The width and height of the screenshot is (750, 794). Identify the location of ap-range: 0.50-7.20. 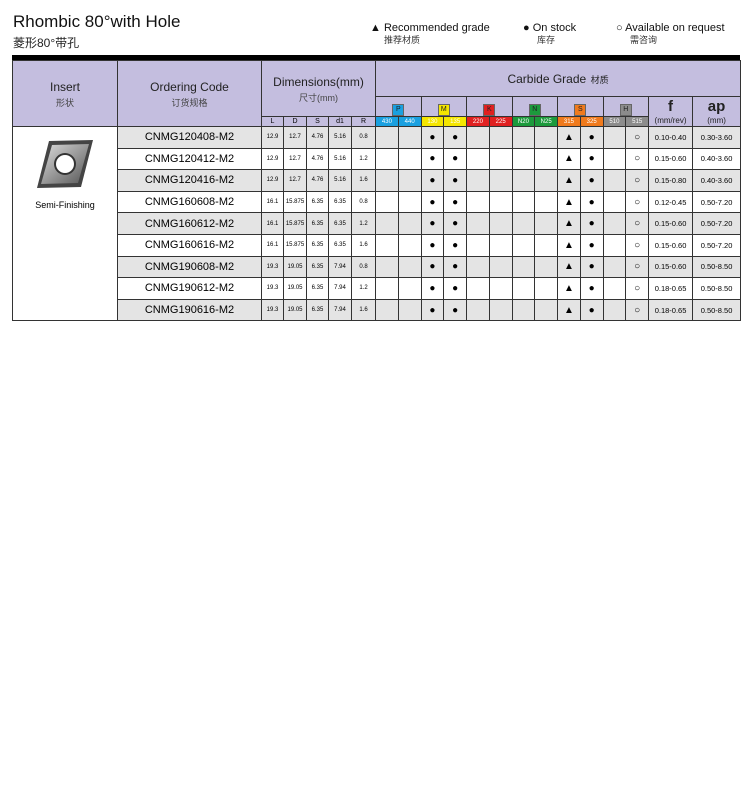
(717, 202).